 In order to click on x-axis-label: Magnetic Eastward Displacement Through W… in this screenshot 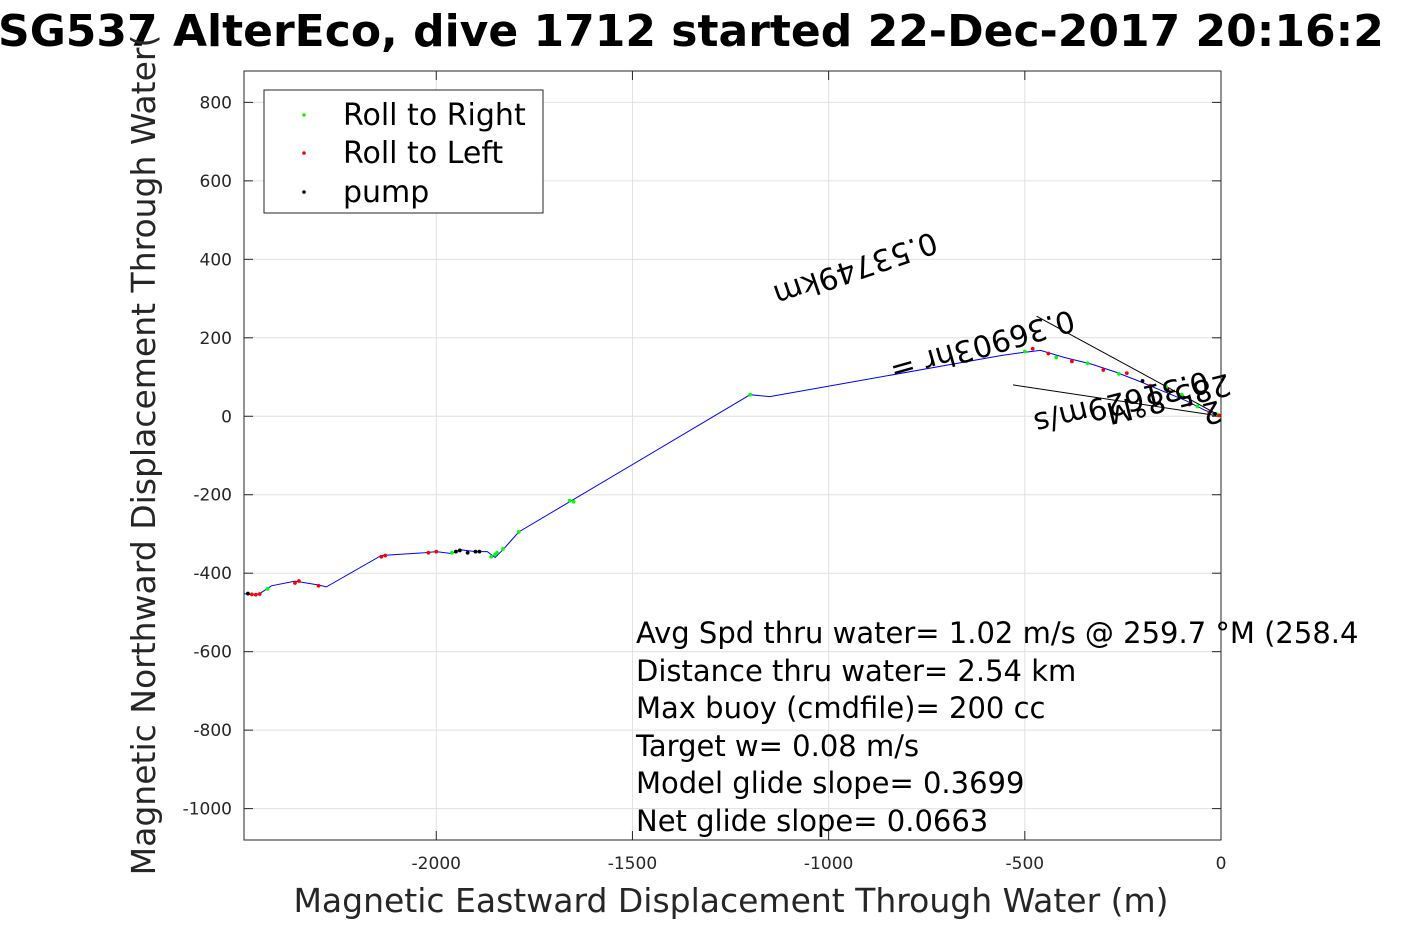, I will do `click(730, 900)`.